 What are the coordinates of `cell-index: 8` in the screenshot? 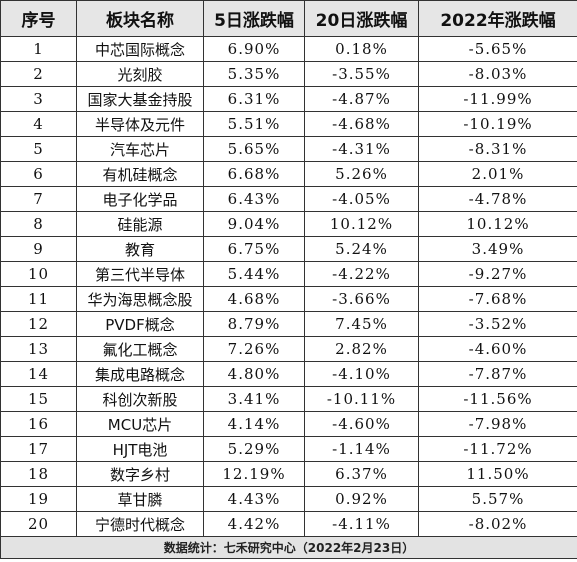 It's located at (38, 224).